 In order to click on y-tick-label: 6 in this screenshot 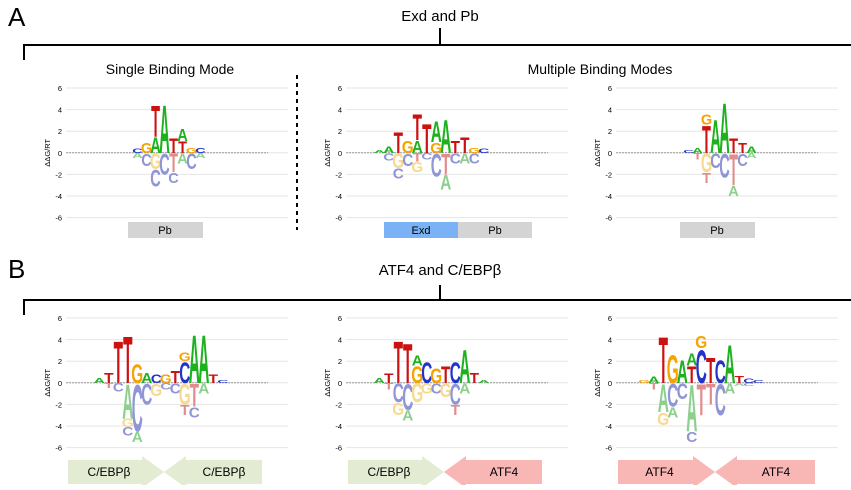, I will do `click(340, 318)`.